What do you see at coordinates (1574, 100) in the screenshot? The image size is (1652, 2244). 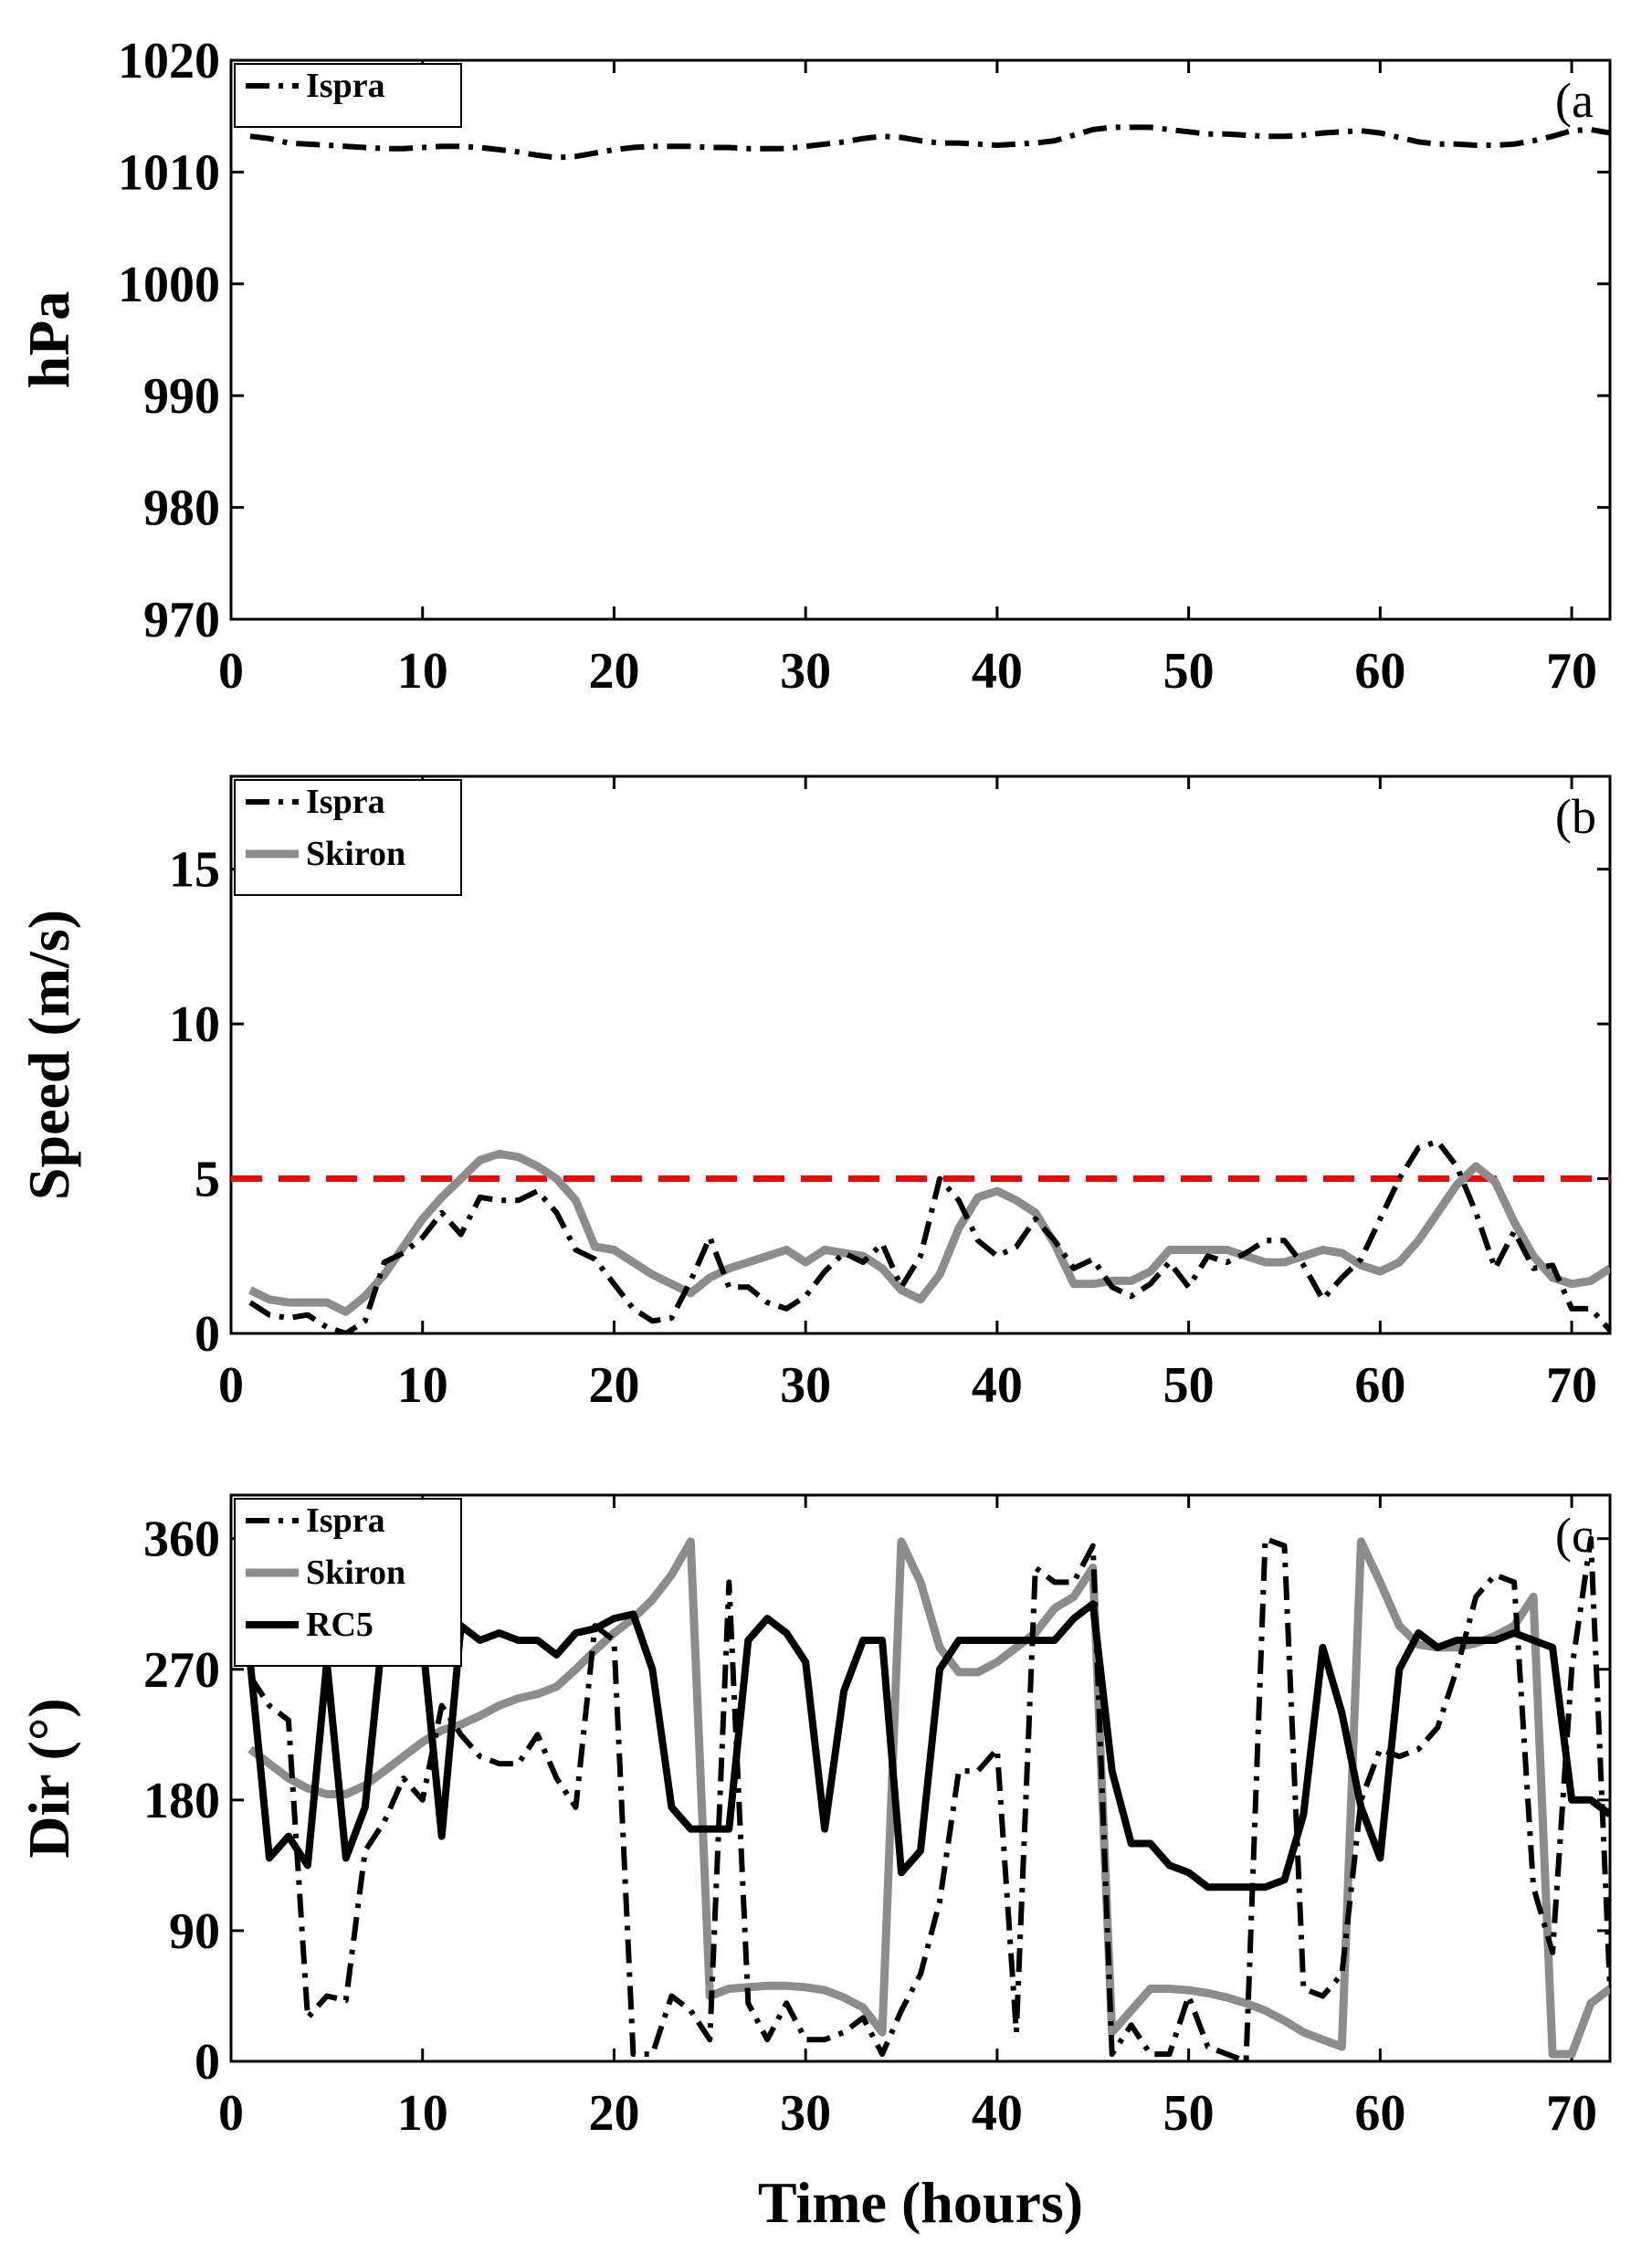 I see `panel-letter: (a` at bounding box center [1574, 100].